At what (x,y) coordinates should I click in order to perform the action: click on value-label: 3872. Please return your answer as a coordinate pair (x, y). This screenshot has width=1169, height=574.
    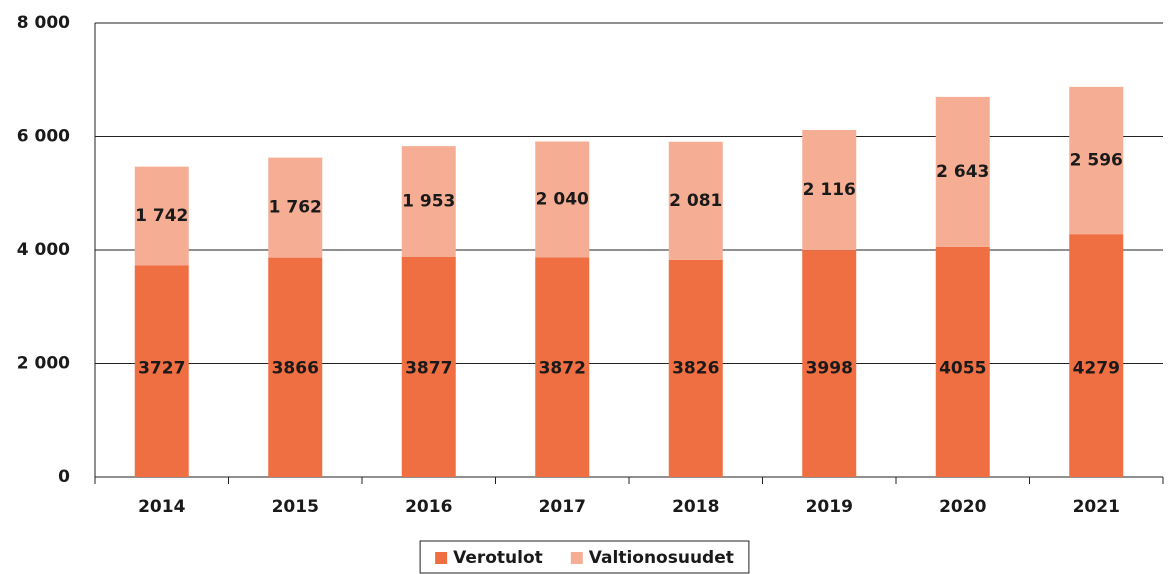
    Looking at the image, I should click on (562, 369).